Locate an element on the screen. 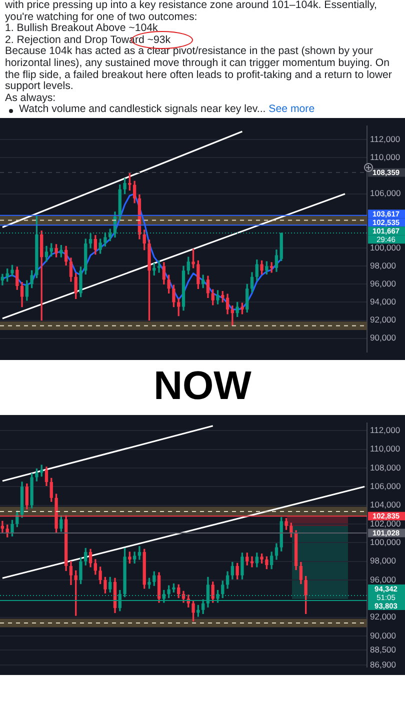  y-tick-label: 88,500 is located at coordinates (383, 649).